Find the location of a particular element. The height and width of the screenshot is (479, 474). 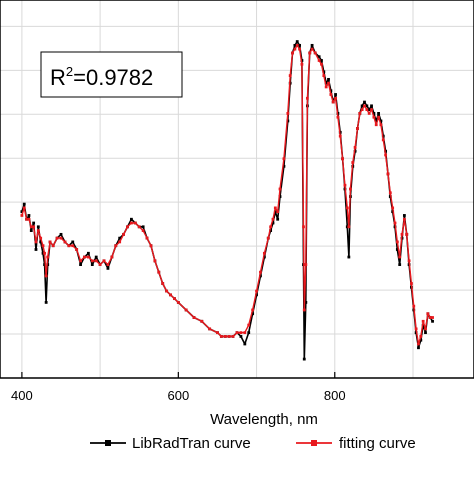

x-axis-label: Wavelength, nm is located at coordinates (264, 419).